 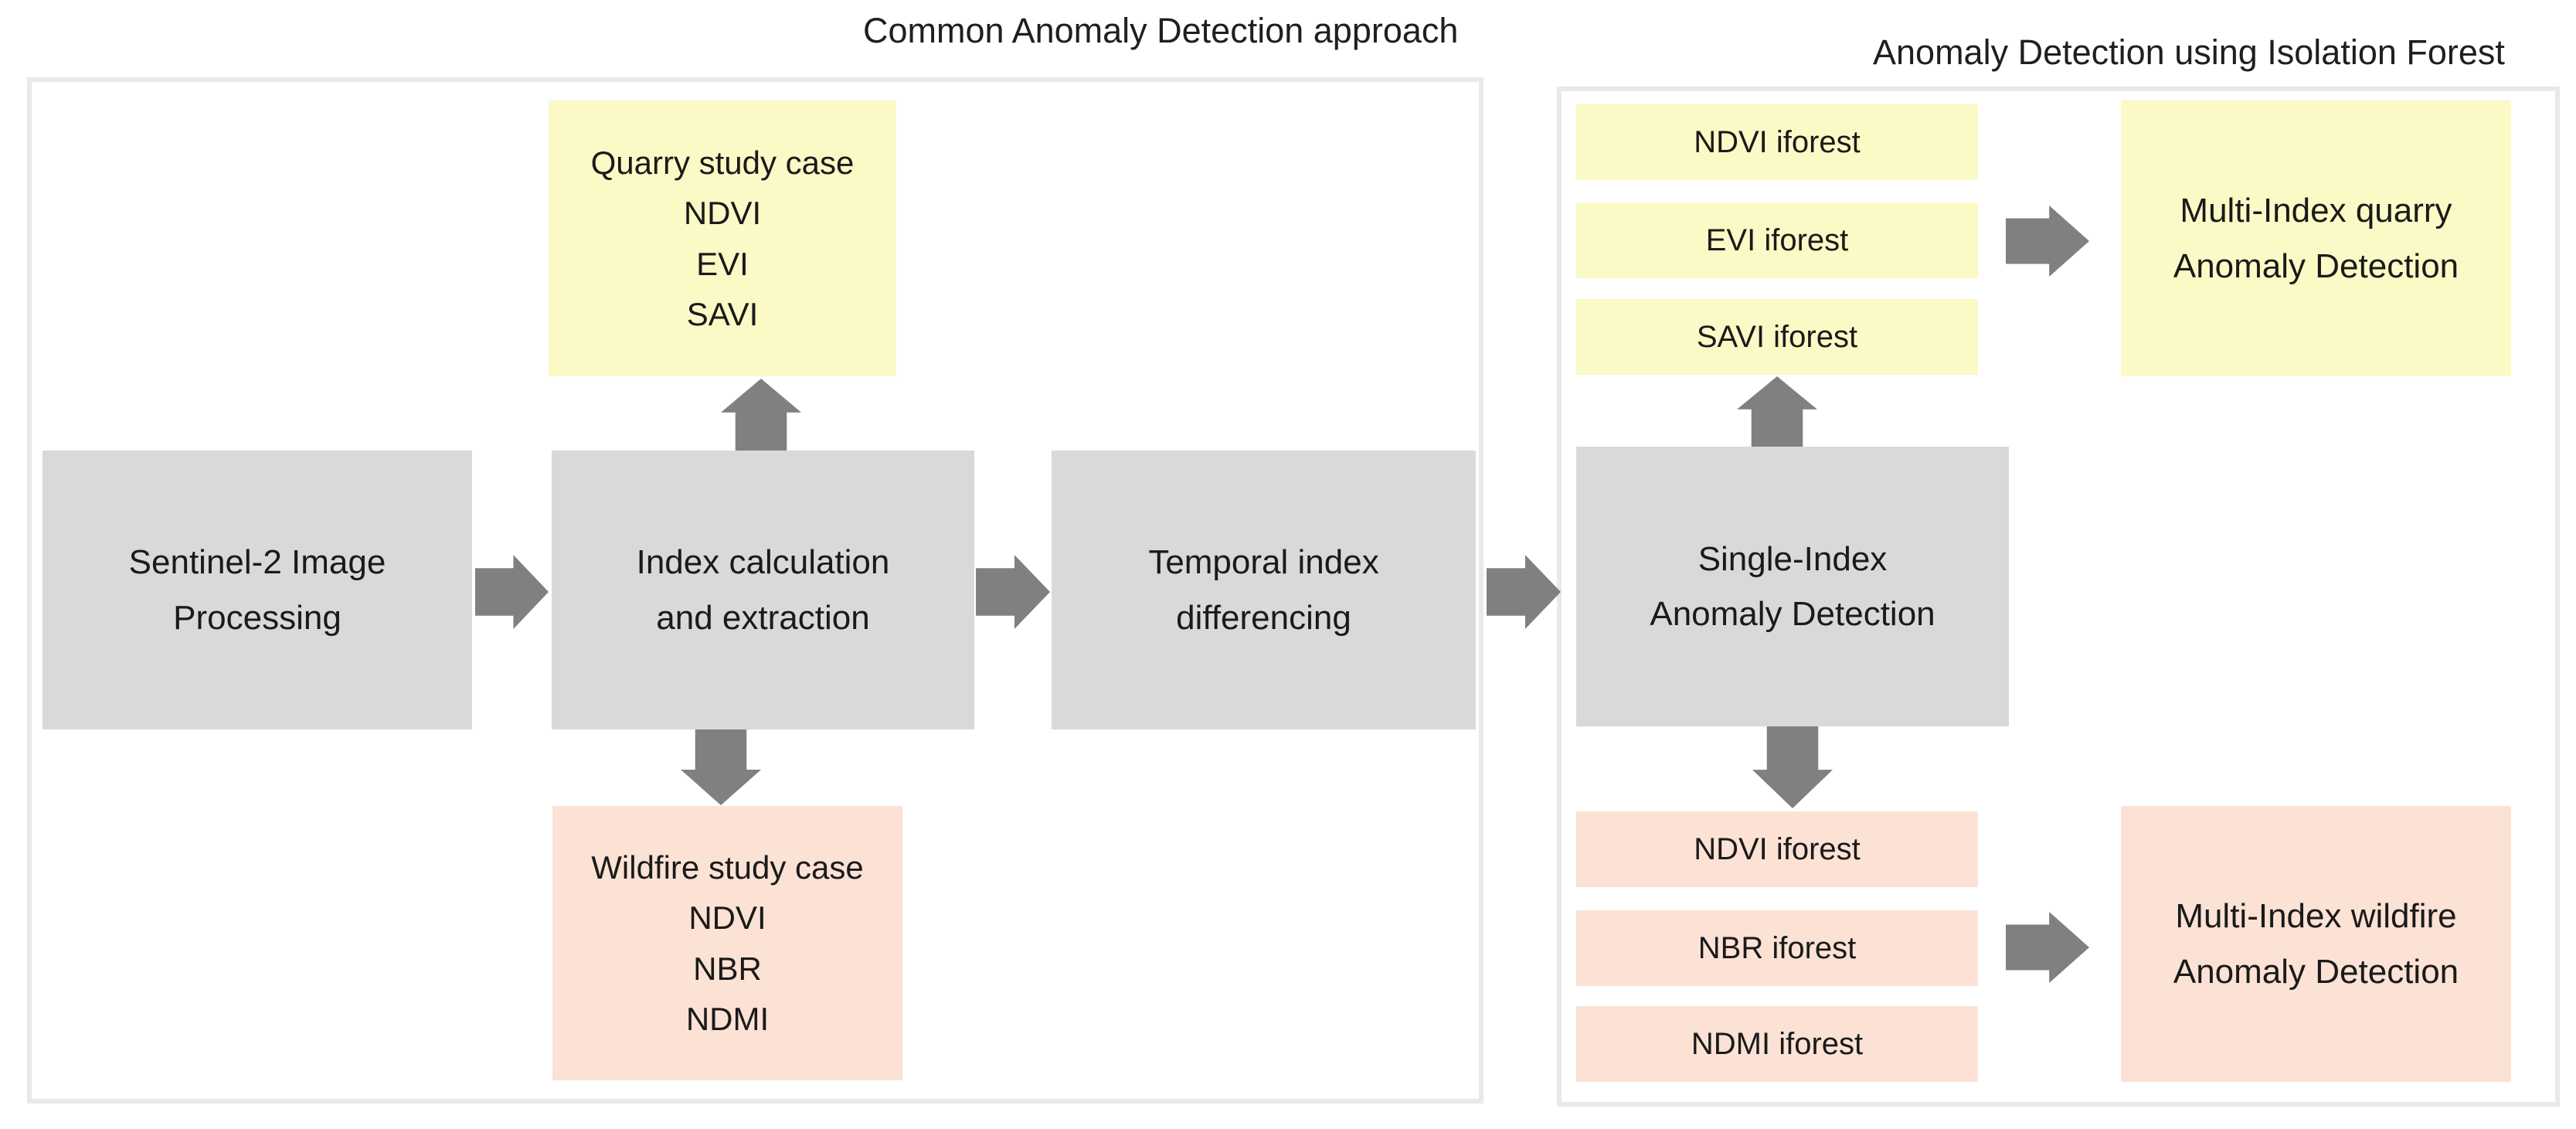 What do you see at coordinates (722, 238) in the screenshot?
I see `quarry-study-case-box: Quarry study case NDVI EVI SAVI` at bounding box center [722, 238].